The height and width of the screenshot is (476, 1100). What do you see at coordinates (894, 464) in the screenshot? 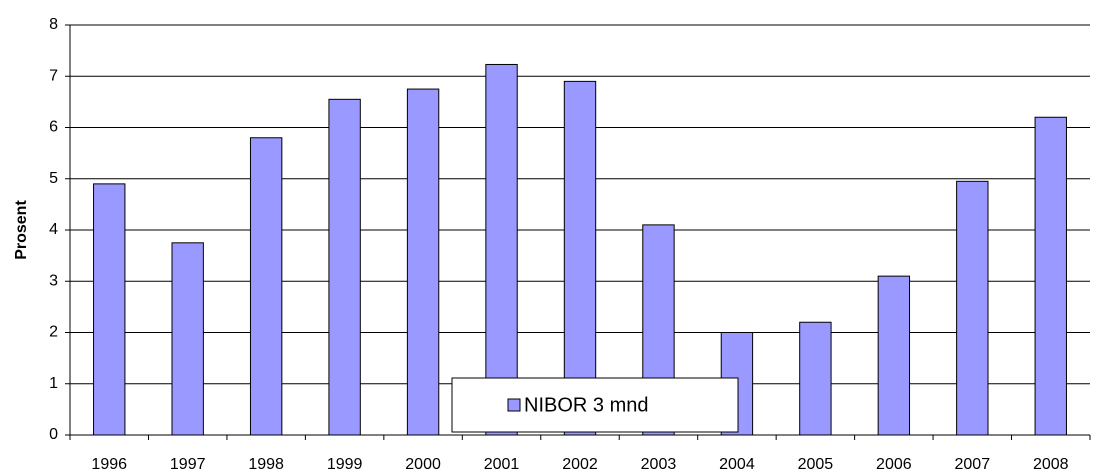
I see `x-tick-label: 2006` at bounding box center [894, 464].